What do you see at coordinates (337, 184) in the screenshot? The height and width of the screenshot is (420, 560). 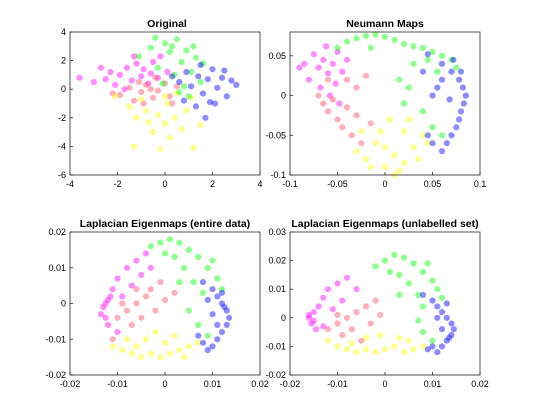 I see `x-tick-label: -0.05` at bounding box center [337, 184].